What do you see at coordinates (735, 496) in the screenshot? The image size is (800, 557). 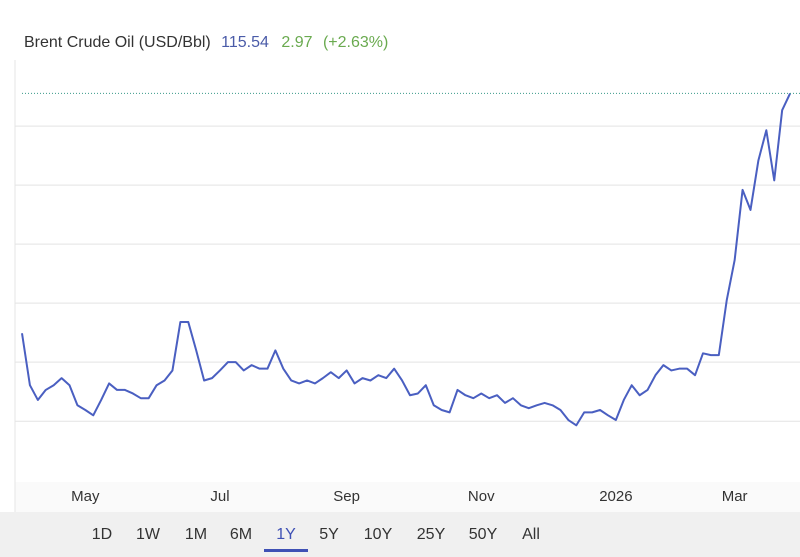 I see `x-tick-label: Mar` at bounding box center [735, 496].